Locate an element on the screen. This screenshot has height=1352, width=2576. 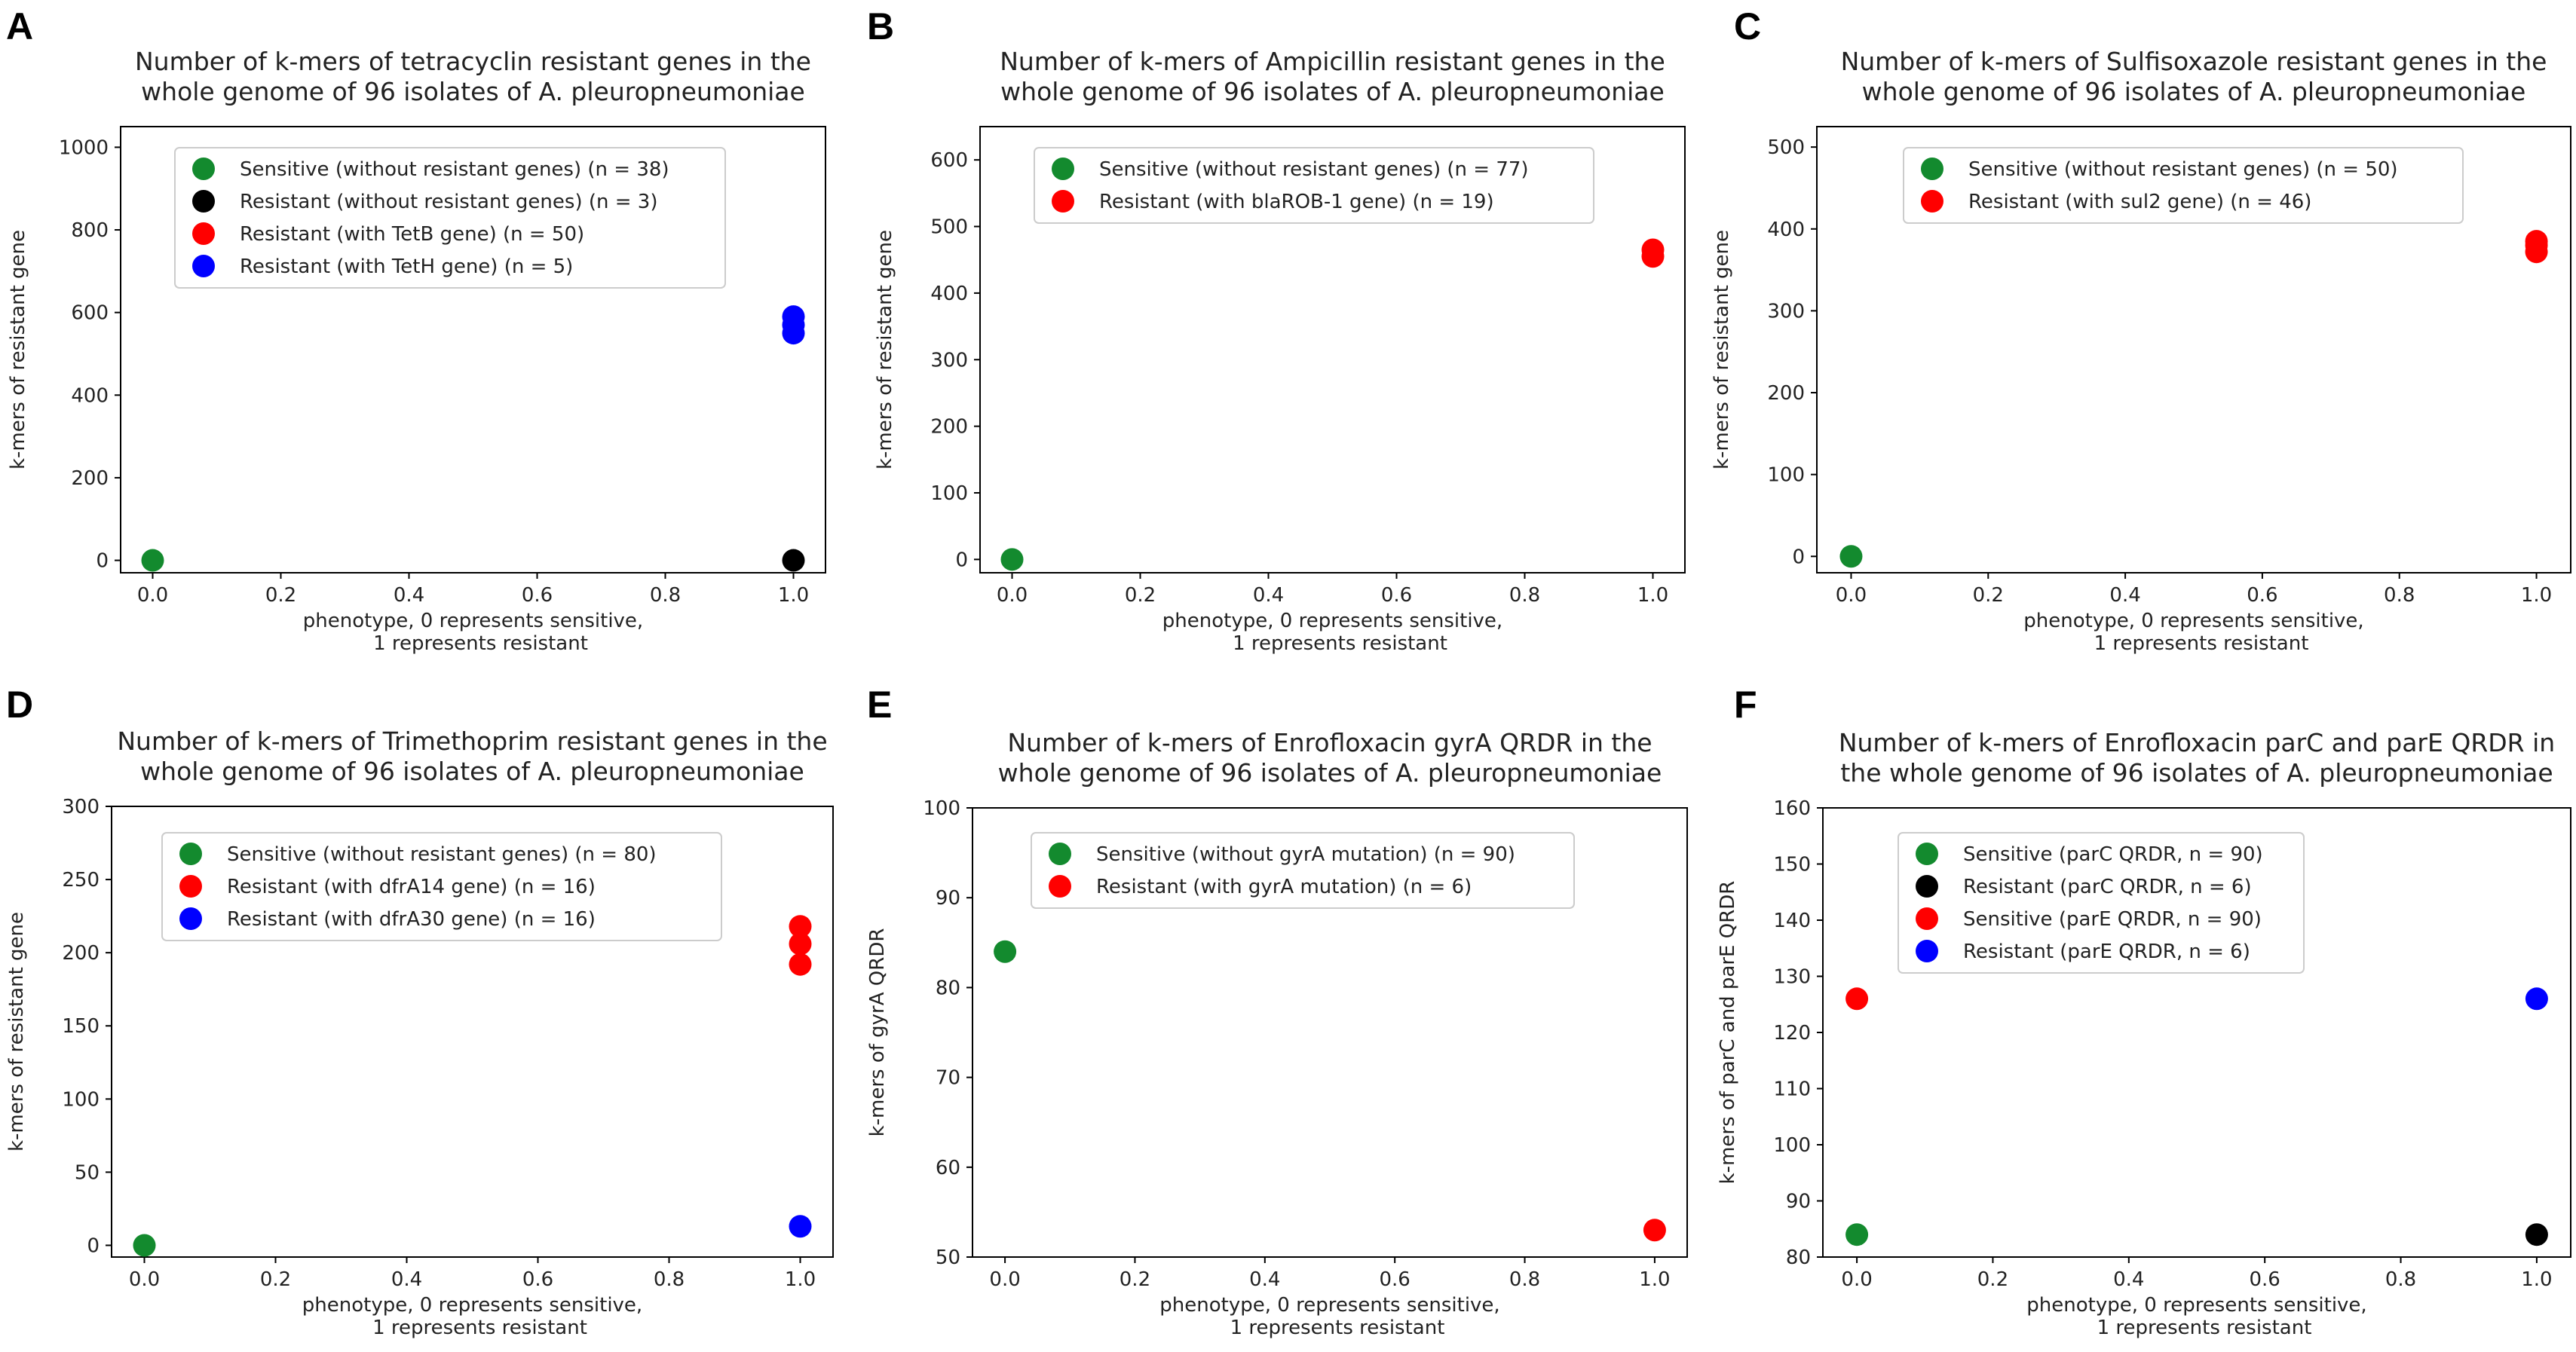
y-tick-label: 100 is located at coordinates (81, 1099).